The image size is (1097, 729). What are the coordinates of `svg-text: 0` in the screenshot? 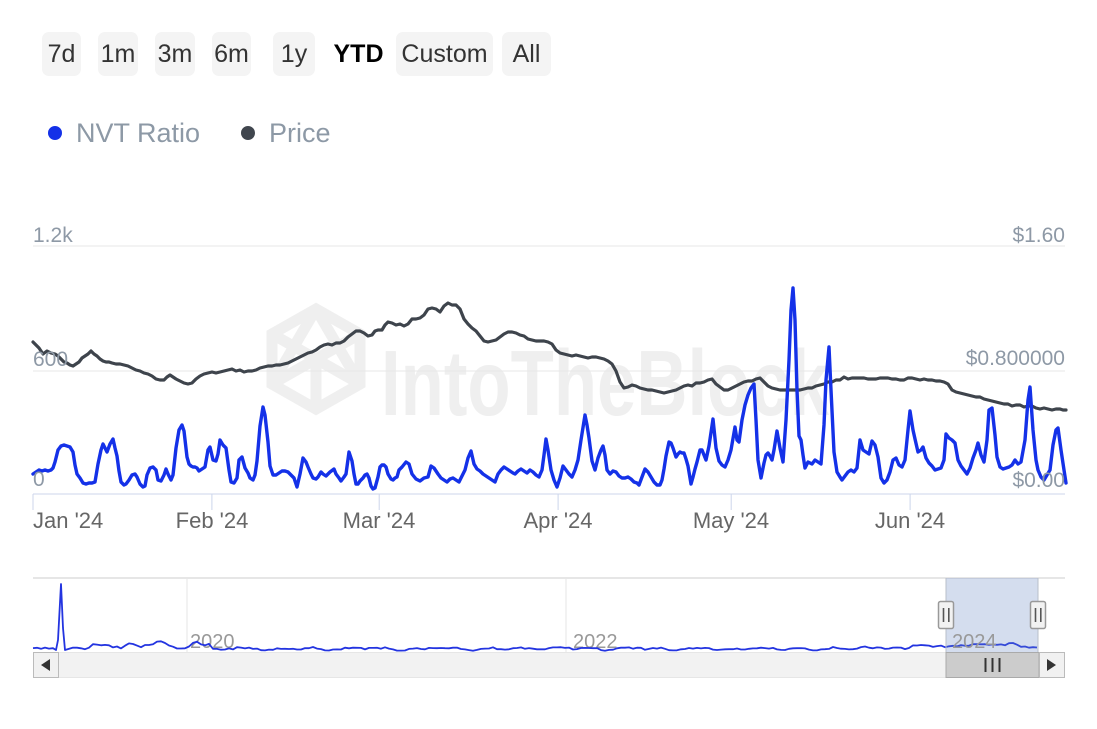 It's located at (39, 479).